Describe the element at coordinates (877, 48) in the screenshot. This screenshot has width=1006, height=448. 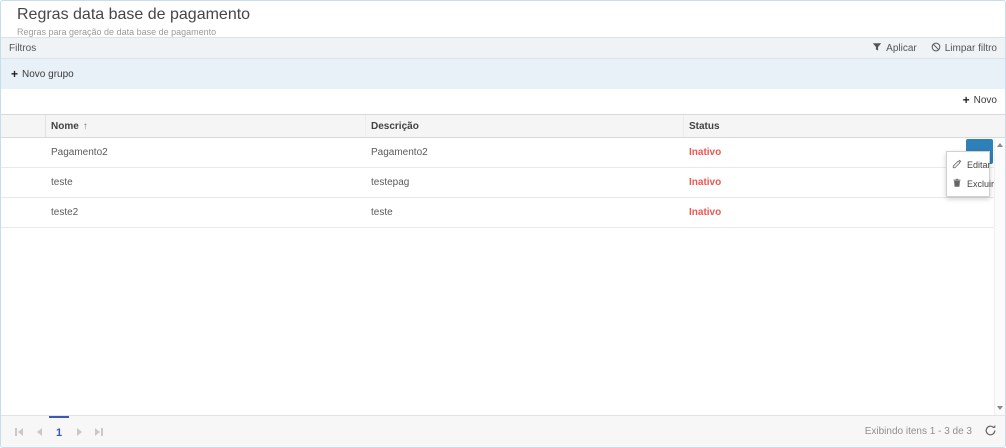
I see `filter-funnel-icon` at that location.